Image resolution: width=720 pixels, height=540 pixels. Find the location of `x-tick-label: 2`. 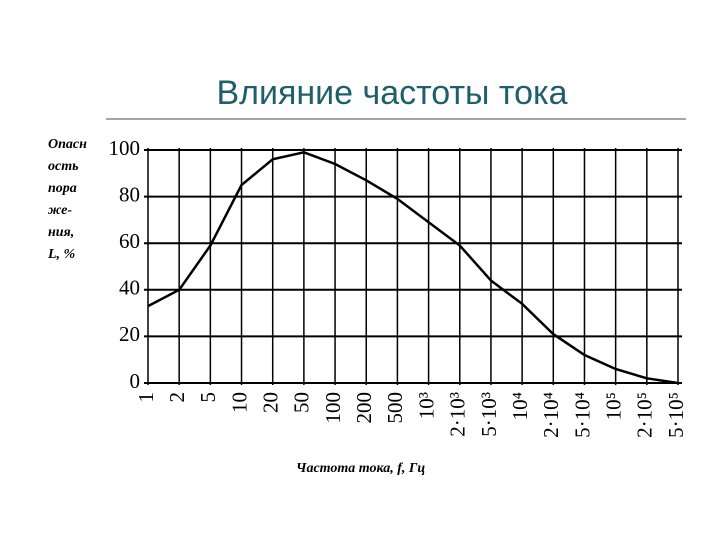

x-tick-label: 2 is located at coordinates (177, 397).